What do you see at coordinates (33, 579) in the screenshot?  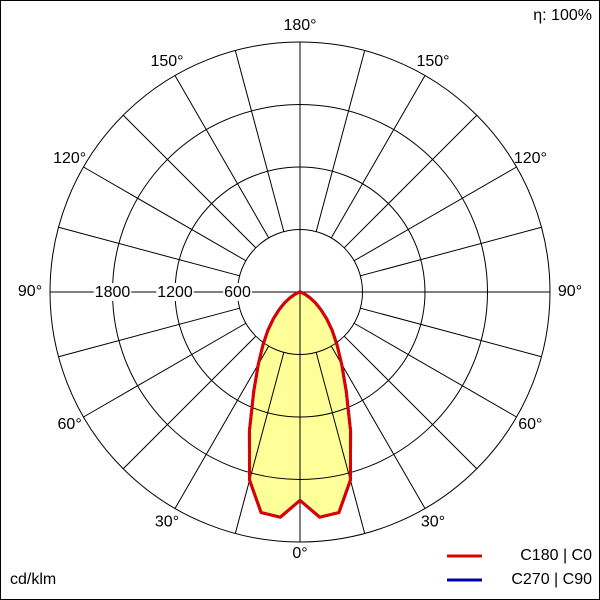 I see `unit-label: cd/klm` at bounding box center [33, 579].